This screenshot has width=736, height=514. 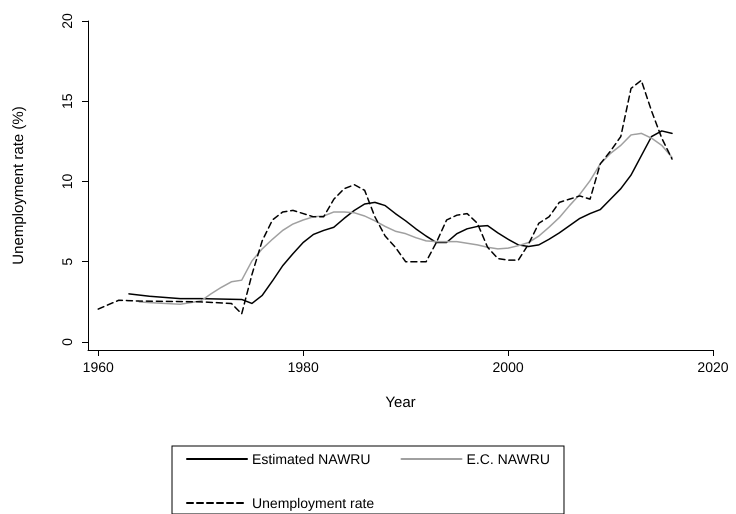 I want to click on x-tick-label: 1960, so click(x=98, y=367).